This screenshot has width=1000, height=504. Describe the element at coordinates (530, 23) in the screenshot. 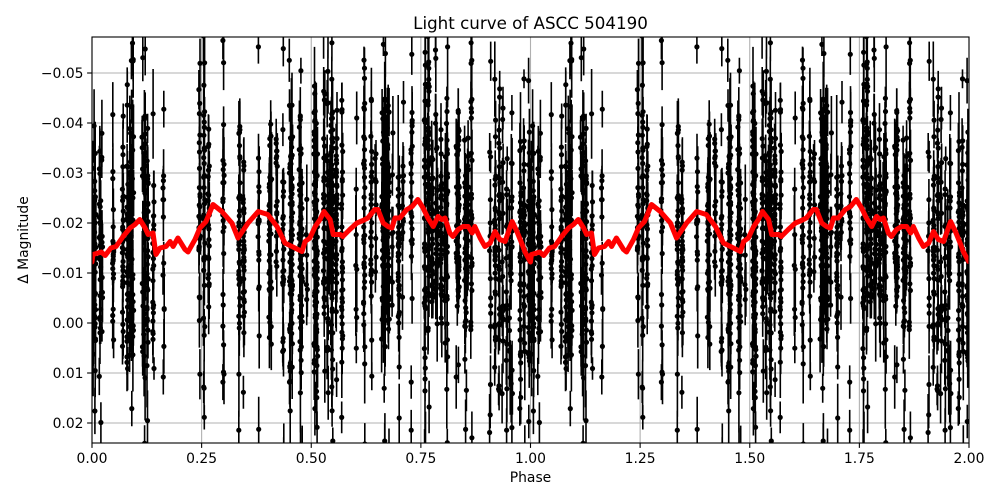

I see `chart-title: Light curve of ASCC 504190` at that location.